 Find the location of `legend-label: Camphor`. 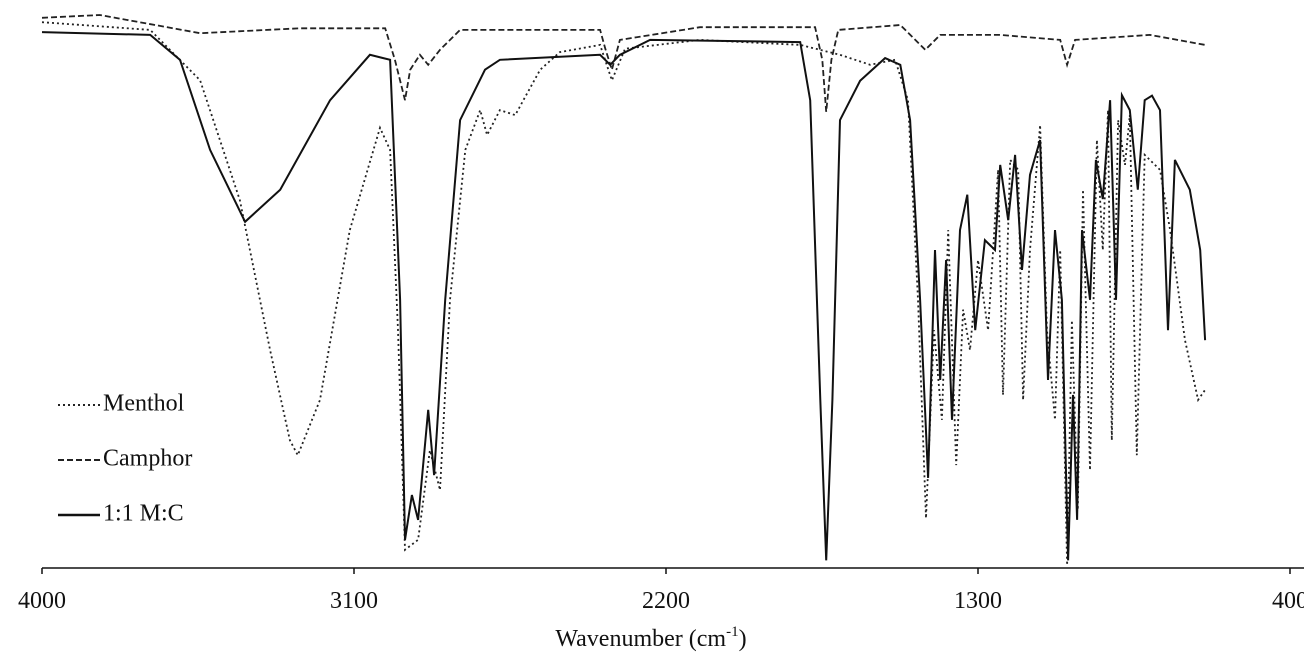

legend-label: Camphor is located at coordinates (147, 459).